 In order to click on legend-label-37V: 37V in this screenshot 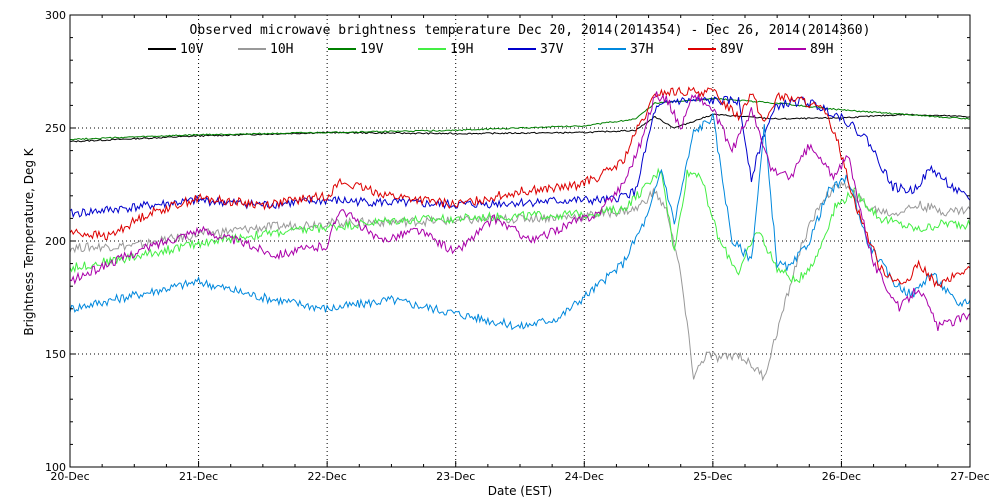, I will do `click(552, 49)`.